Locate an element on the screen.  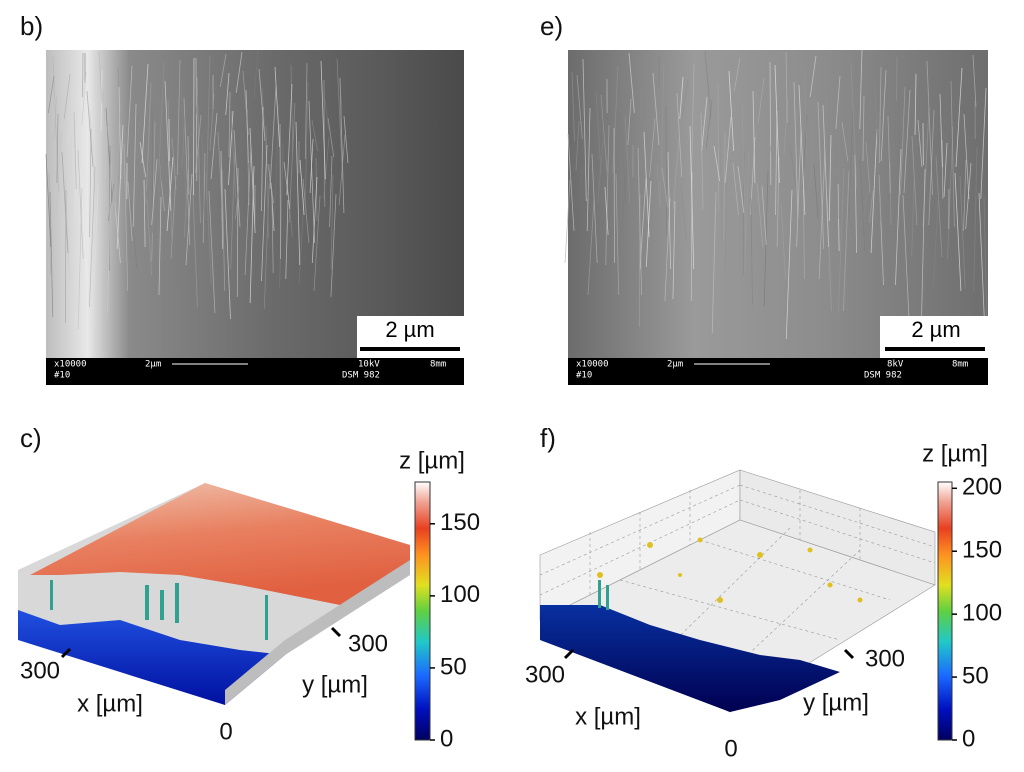
colorbar is located at coordinates (422, 611).